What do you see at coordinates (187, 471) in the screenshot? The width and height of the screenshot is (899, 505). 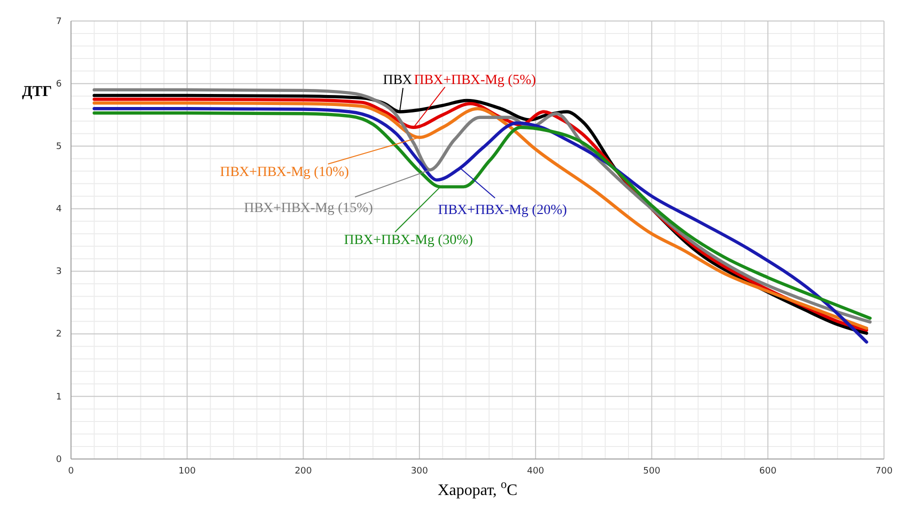 I see `x-tick-label: 100` at bounding box center [187, 471].